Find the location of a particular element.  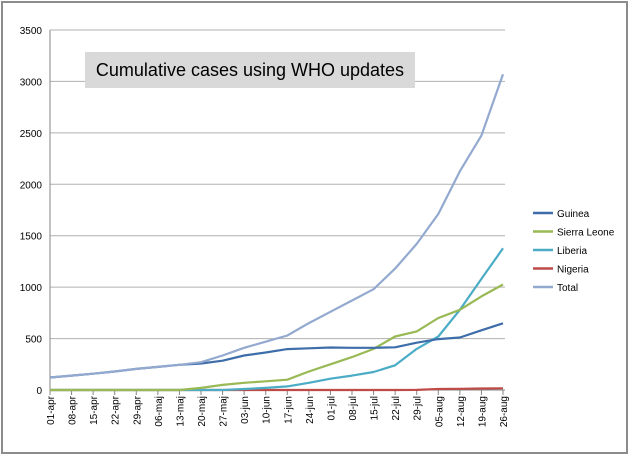

x-tick-label: 03-jun is located at coordinates (245, 410).